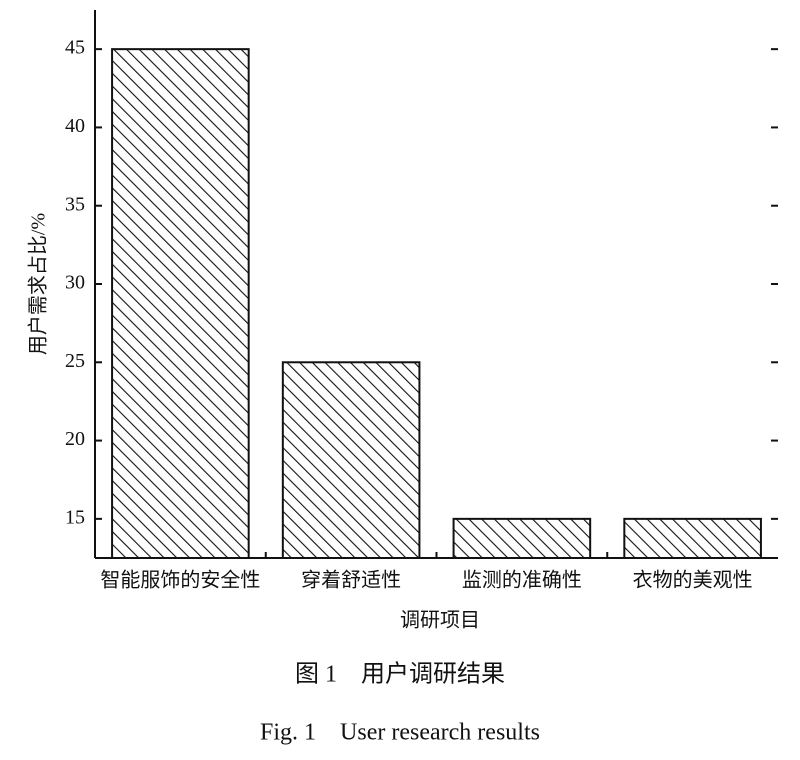  Describe the element at coordinates (75, 361) in the screenshot. I see `y-tick-label: 25` at that location.